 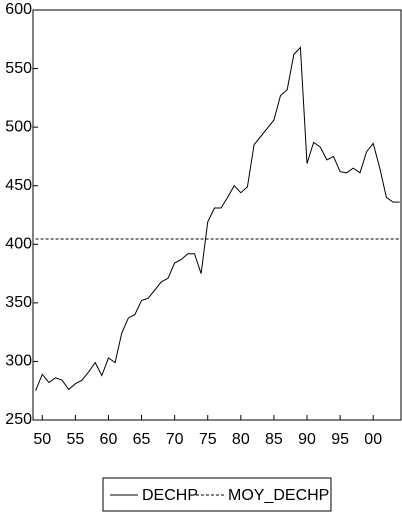 What do you see at coordinates (142, 439) in the screenshot?
I see `x-tick-label: 65` at bounding box center [142, 439].